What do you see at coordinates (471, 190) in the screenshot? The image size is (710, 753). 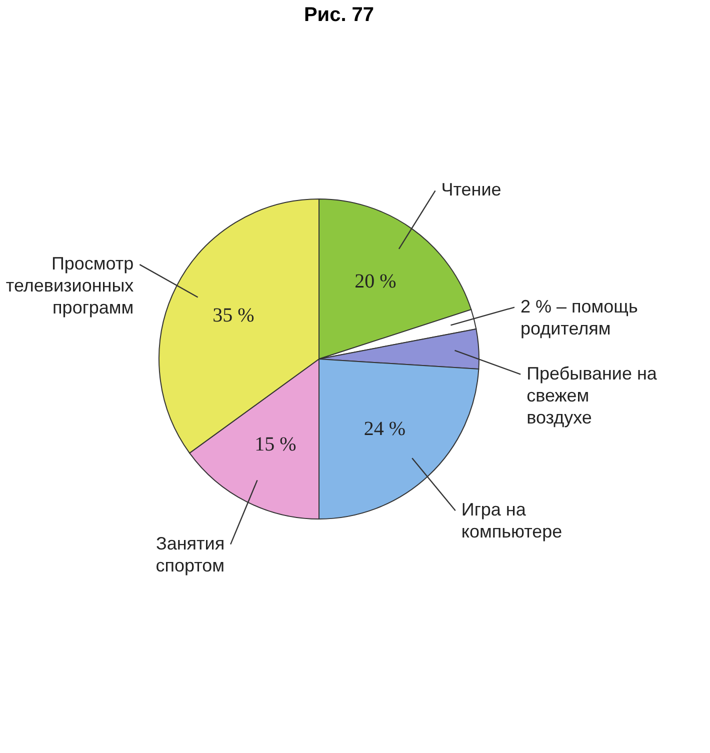 I see `slice-label: Чтение` at bounding box center [471, 190].